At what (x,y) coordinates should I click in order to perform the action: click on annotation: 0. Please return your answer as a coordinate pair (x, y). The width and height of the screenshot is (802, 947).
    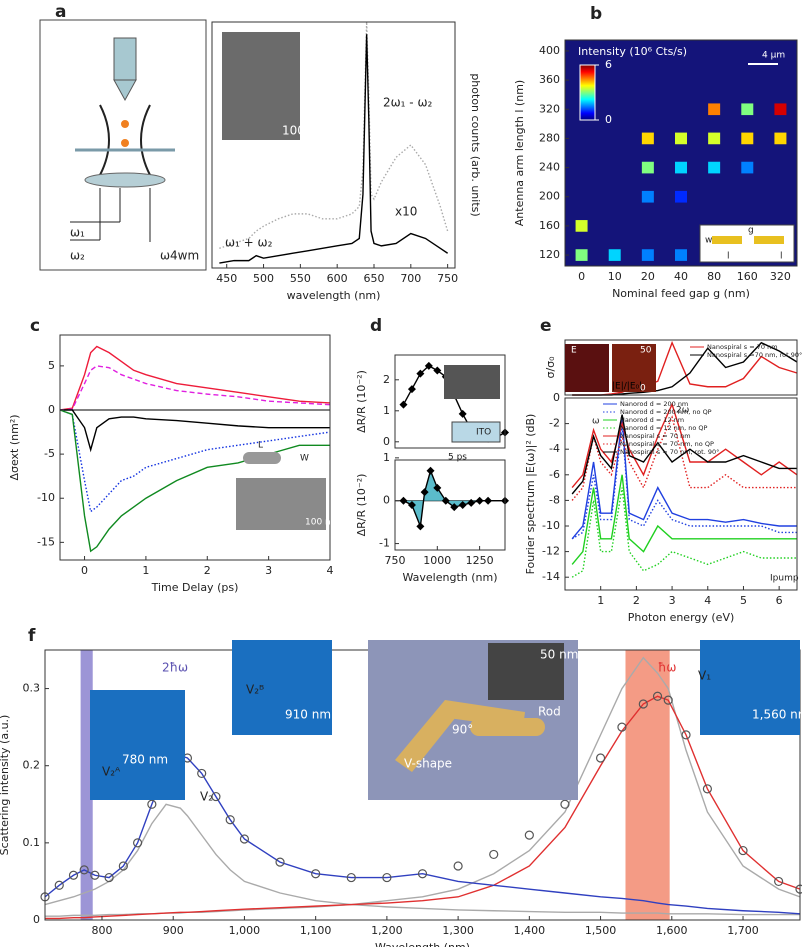
    Looking at the image, I should click on (643, 389).